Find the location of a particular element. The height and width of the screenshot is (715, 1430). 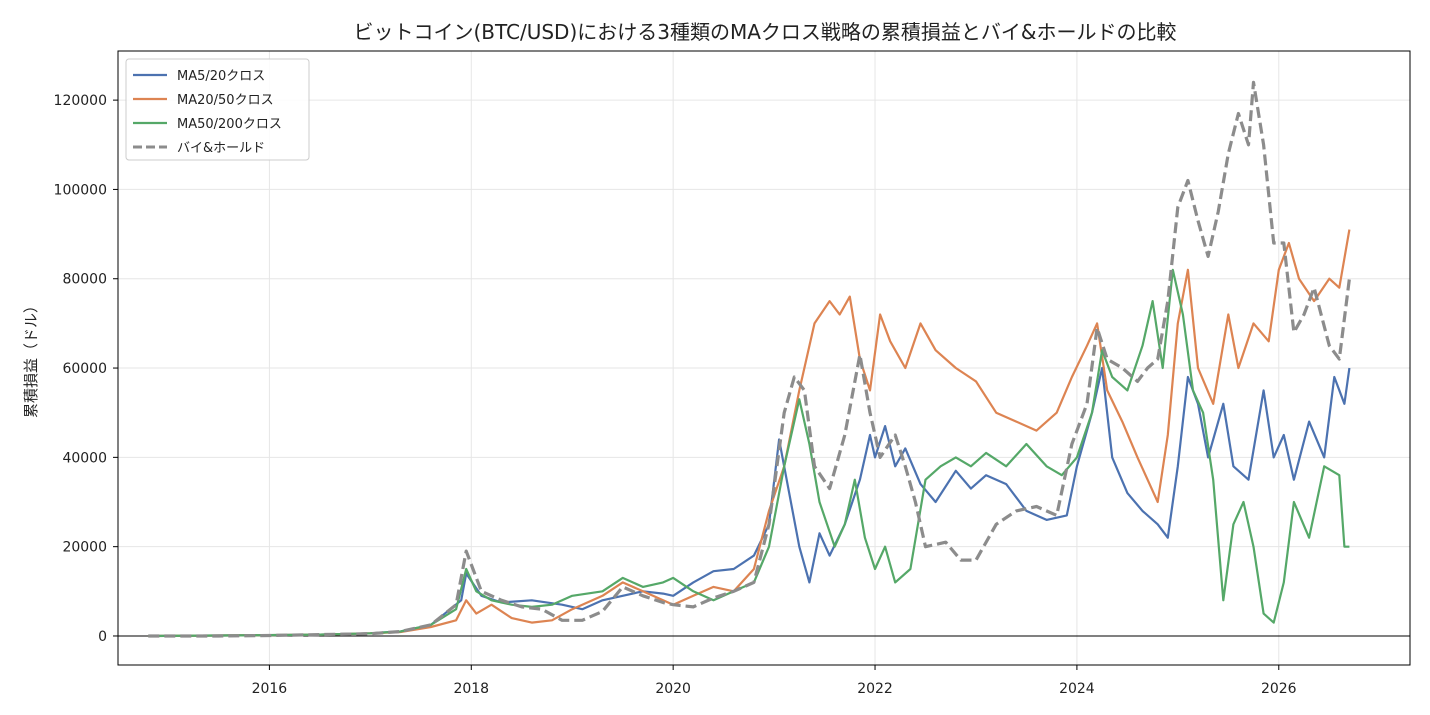

y-tick-label: 100000 is located at coordinates (80, 190).